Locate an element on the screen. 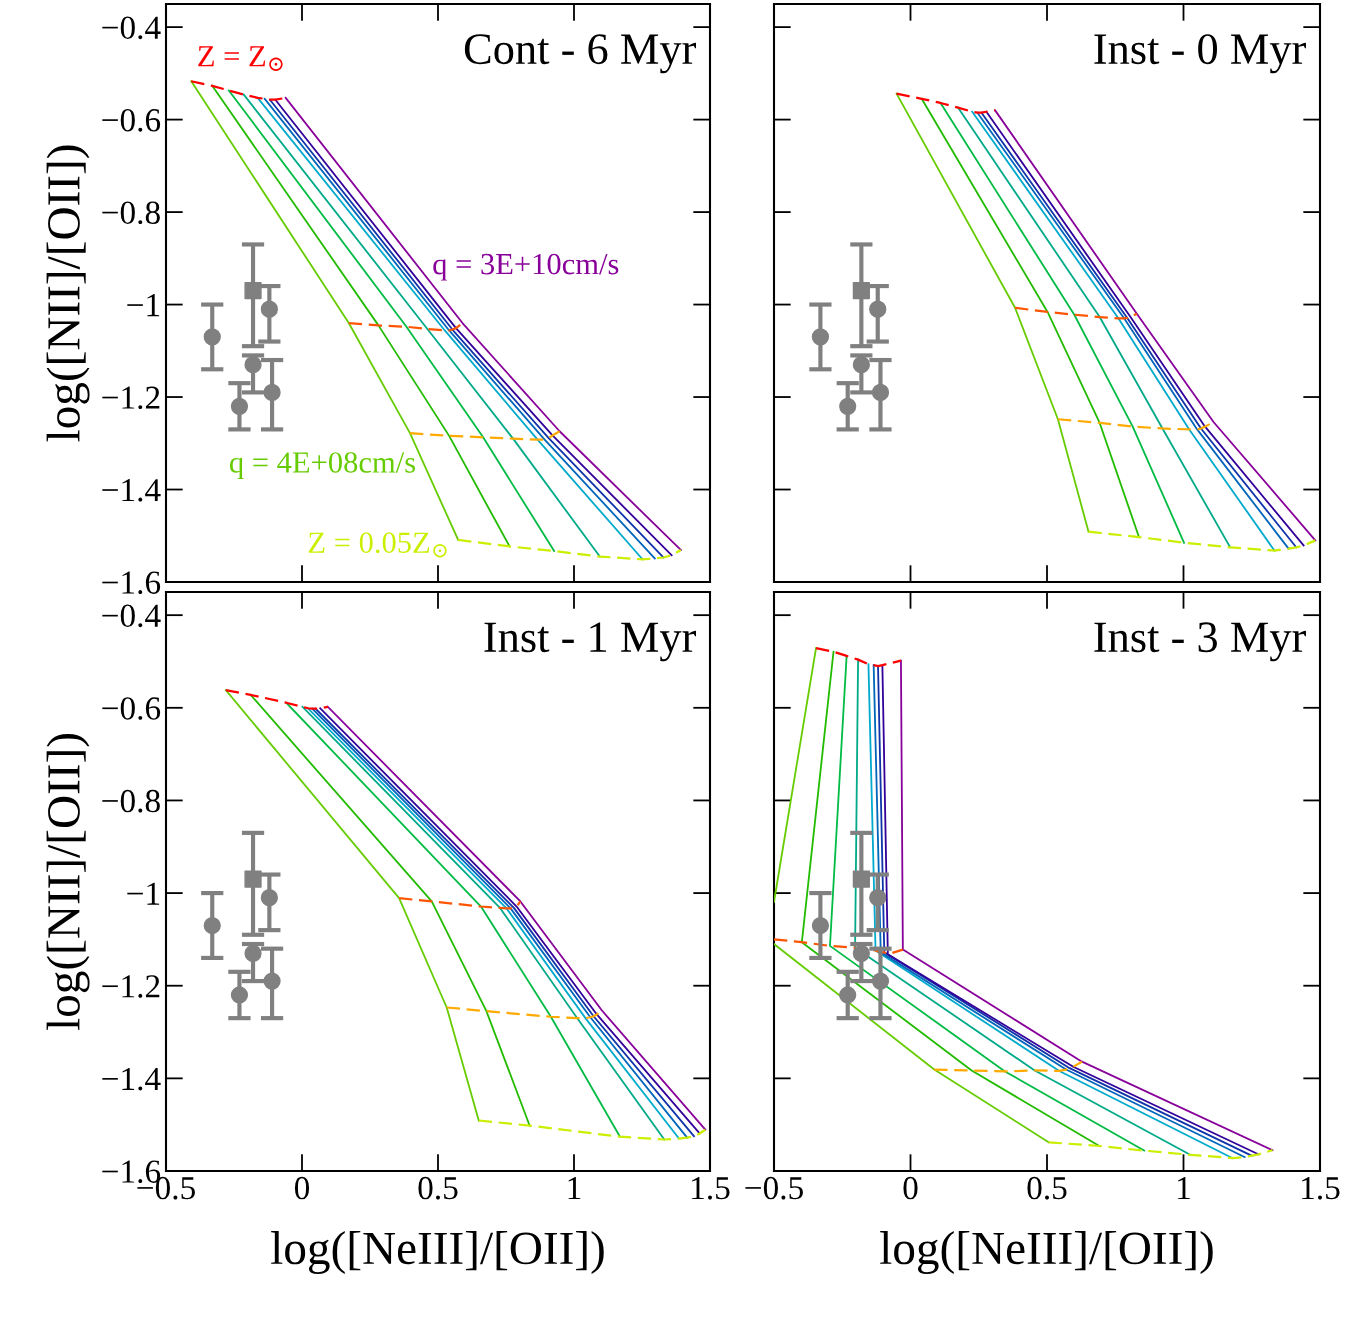 The image size is (1367, 1319). text: Inst - 3 Myr is located at coordinates (1200, 642).